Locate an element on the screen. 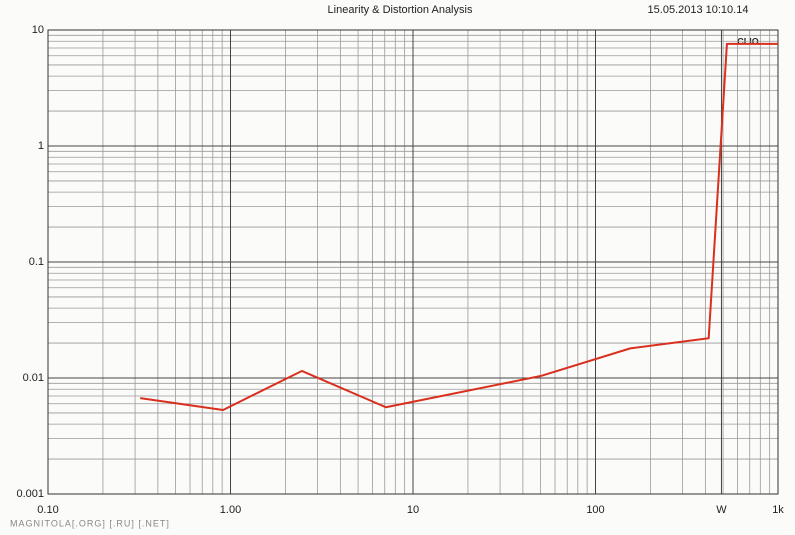  x-tick-label: W is located at coordinates (721, 510).